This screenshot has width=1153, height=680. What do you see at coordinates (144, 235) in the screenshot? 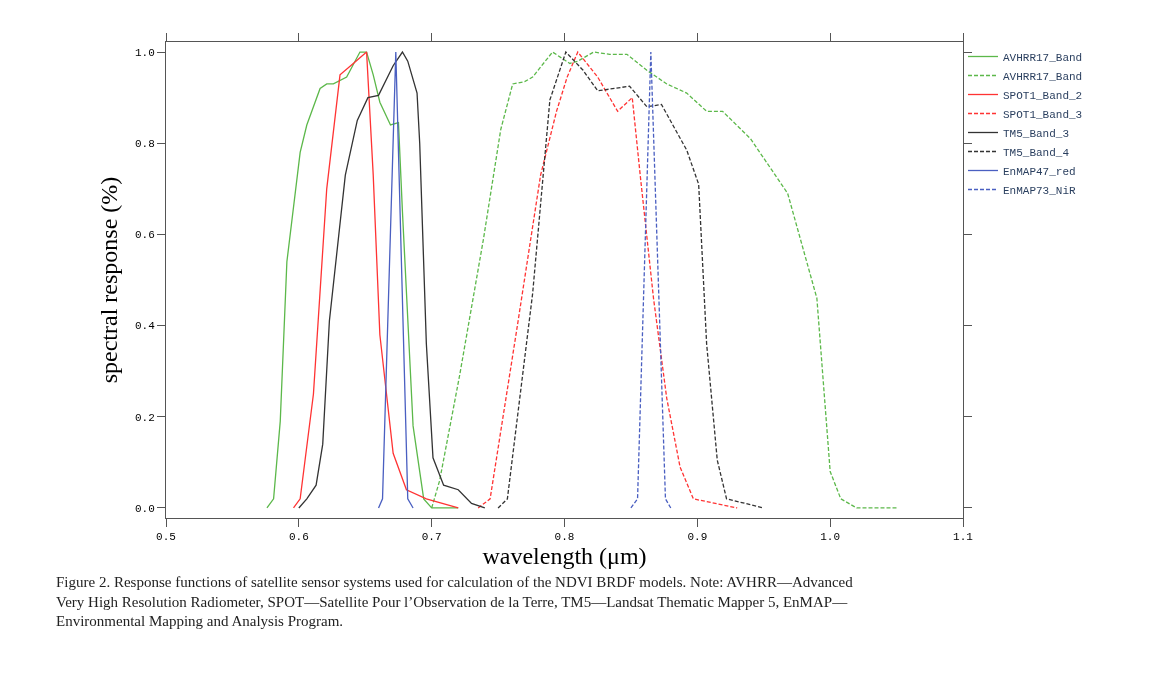
I see `y-tick-label: 0.6` at bounding box center [144, 235].